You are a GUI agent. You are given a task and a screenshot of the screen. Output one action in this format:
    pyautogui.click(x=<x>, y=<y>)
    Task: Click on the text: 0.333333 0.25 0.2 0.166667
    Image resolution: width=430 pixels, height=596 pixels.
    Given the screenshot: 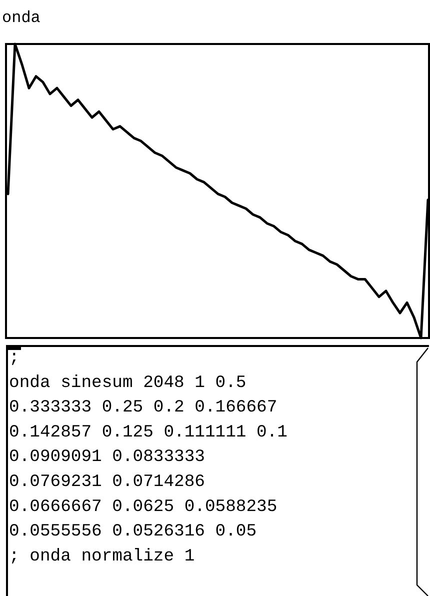 What is the action you would take?
    pyautogui.click(x=143, y=408)
    